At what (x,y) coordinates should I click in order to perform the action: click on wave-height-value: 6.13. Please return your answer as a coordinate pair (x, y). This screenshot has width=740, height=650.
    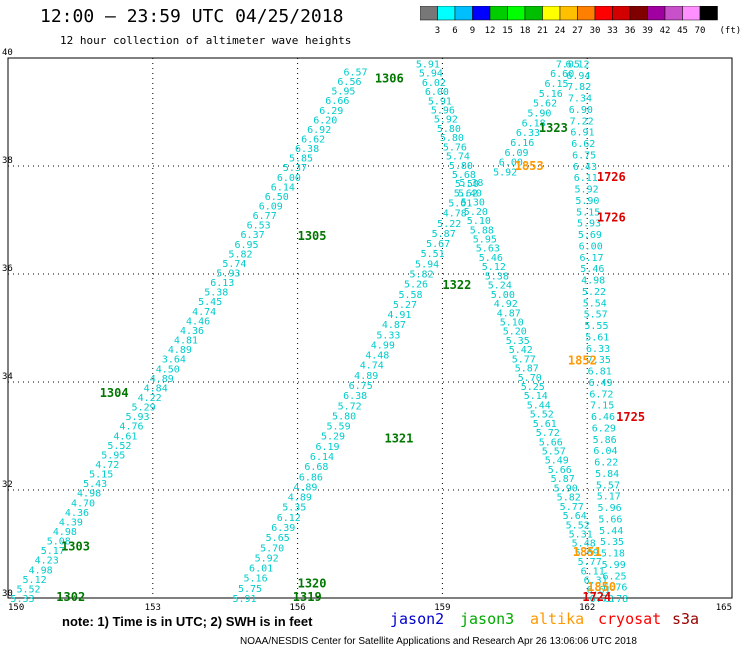
    Looking at the image, I should click on (222, 283).